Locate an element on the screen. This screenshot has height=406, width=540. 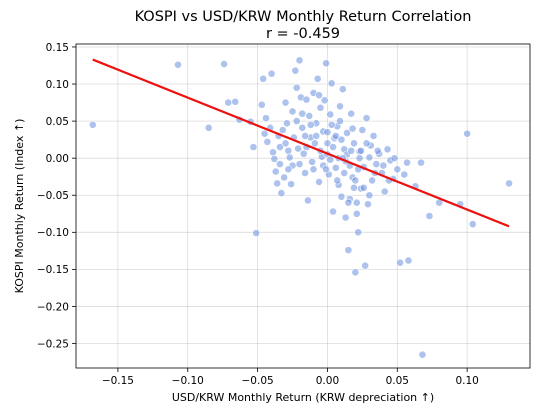
chart-subtitle: r = -0.459 is located at coordinates (303, 34).